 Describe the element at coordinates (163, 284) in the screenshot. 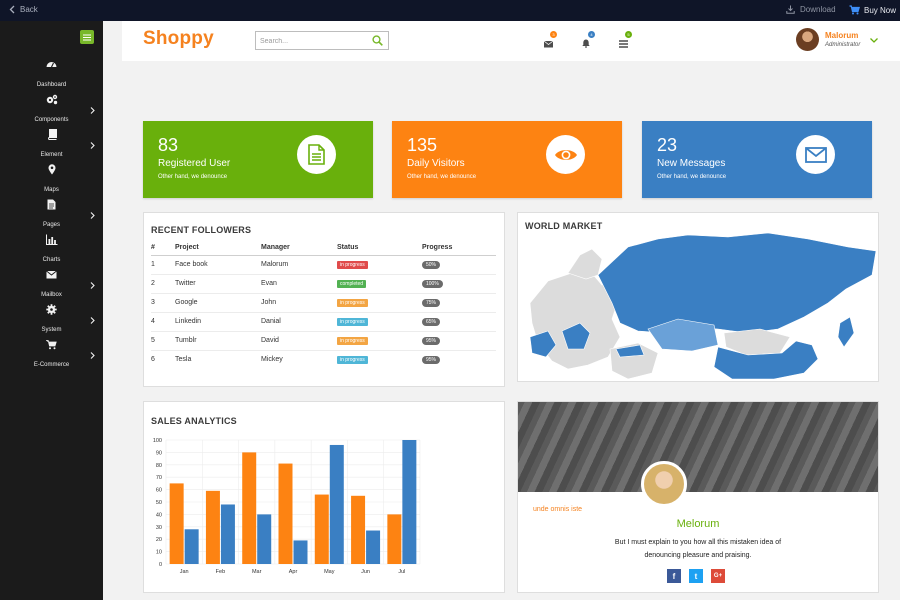

I see `row-number: 2` at that location.